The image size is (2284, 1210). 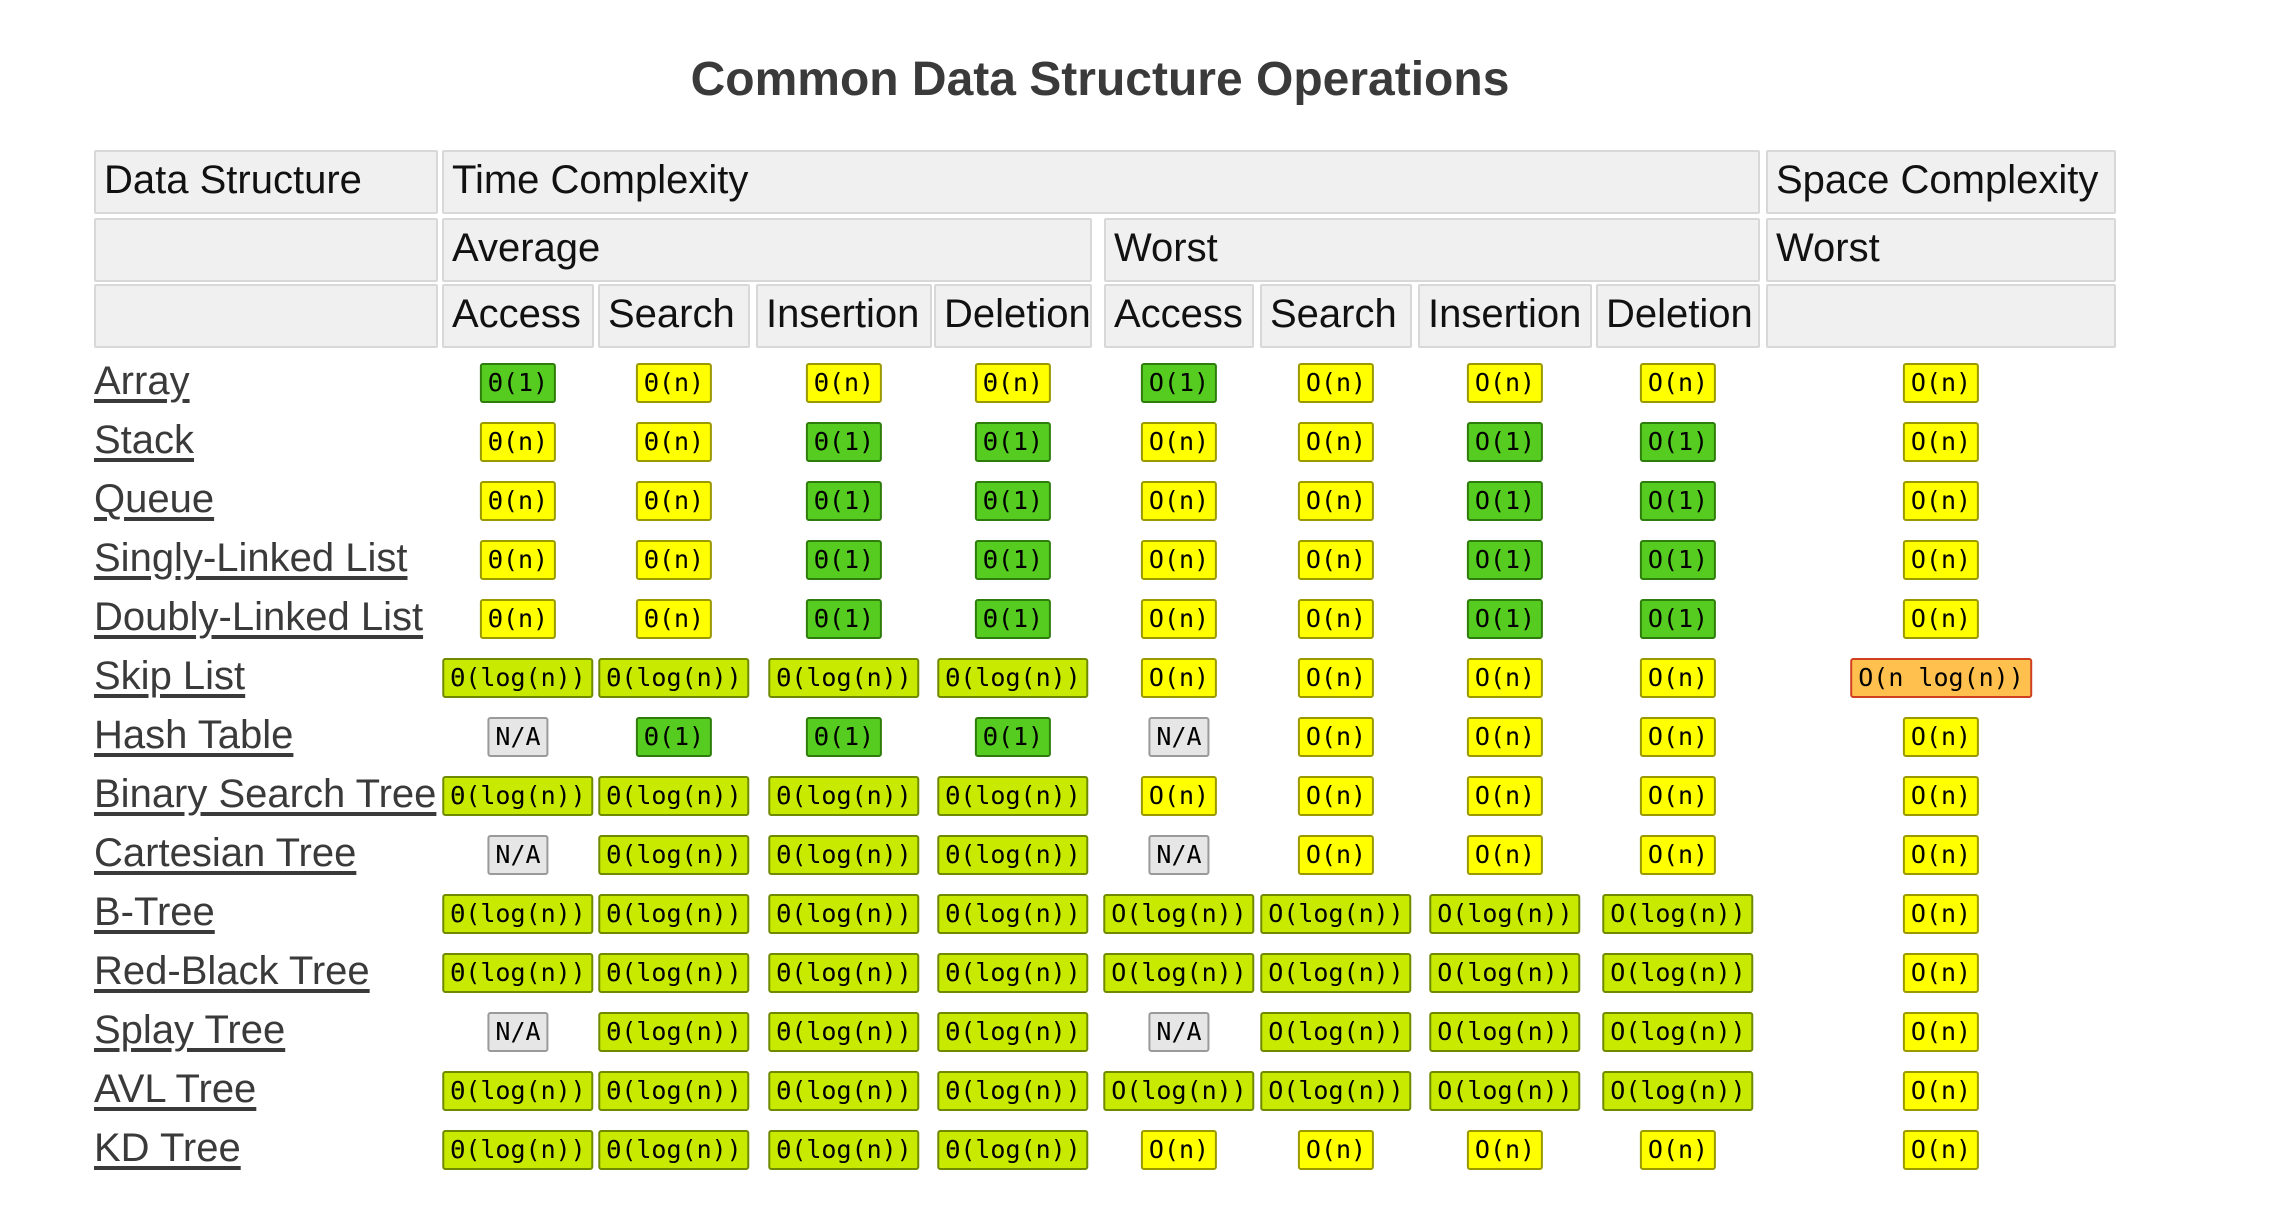 What do you see at coordinates (767, 250) in the screenshot?
I see `header-average: Average` at bounding box center [767, 250].